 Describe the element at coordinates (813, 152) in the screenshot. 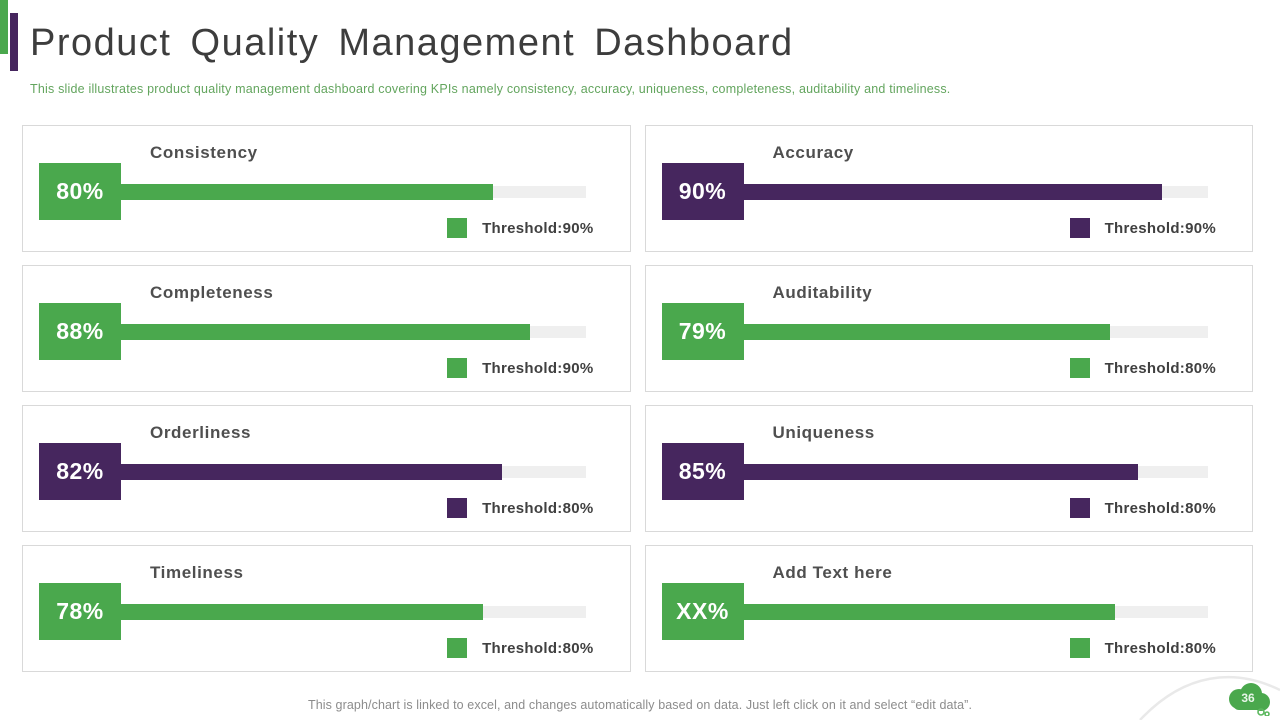

I see `kpi-title: Accuracy` at that location.